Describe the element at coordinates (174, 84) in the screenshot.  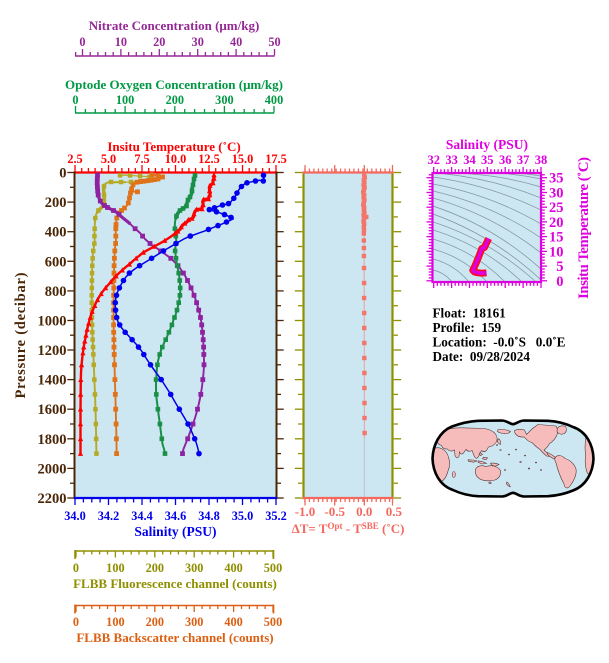
I see `svg-text:Optode Oxygen Concentration (μ: Optode Oxygen Concentration (μm/kg)` at that location.